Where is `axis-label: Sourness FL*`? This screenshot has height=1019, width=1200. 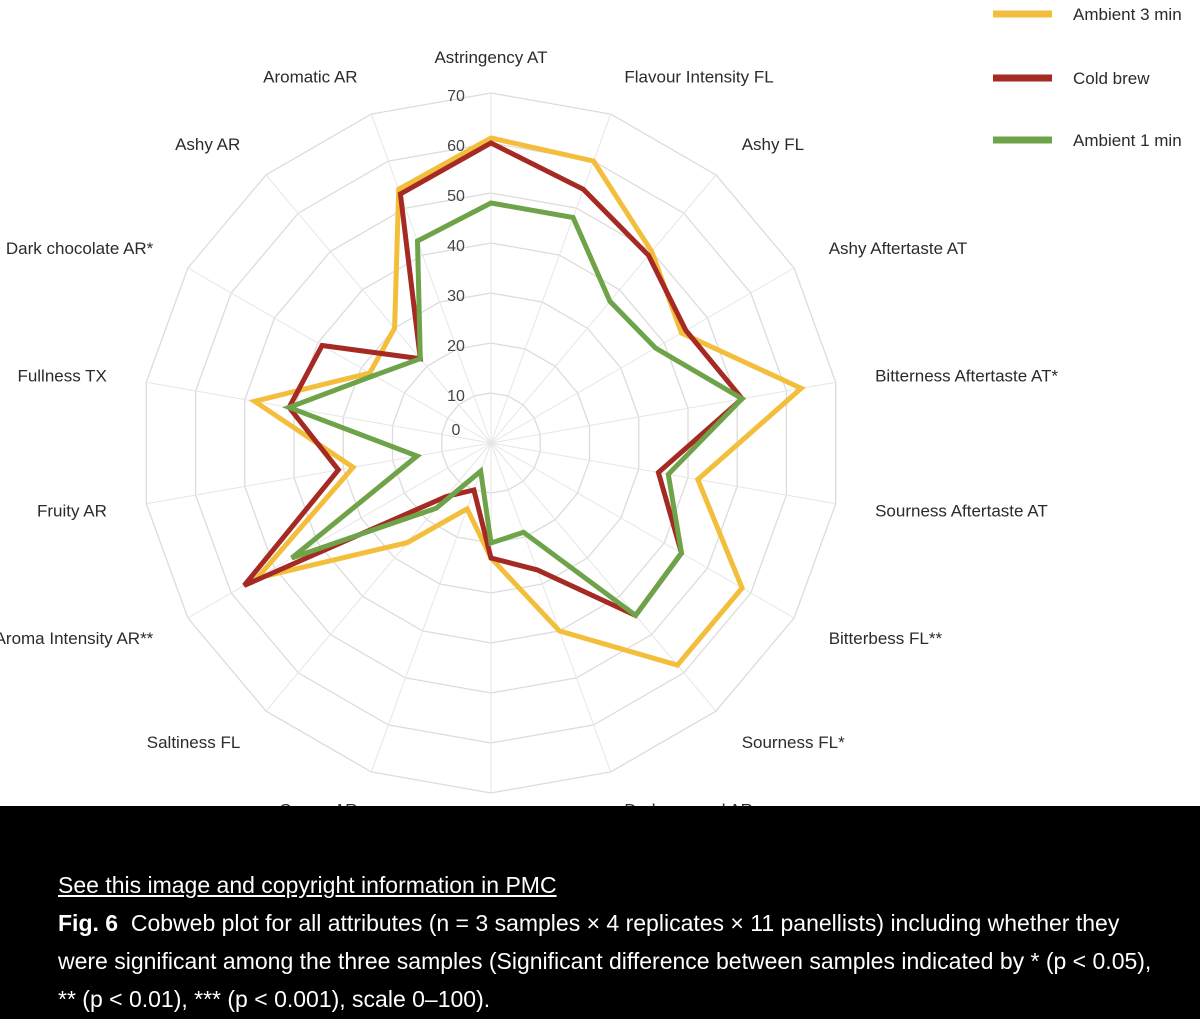 axis-label: Sourness FL* is located at coordinates (793, 742).